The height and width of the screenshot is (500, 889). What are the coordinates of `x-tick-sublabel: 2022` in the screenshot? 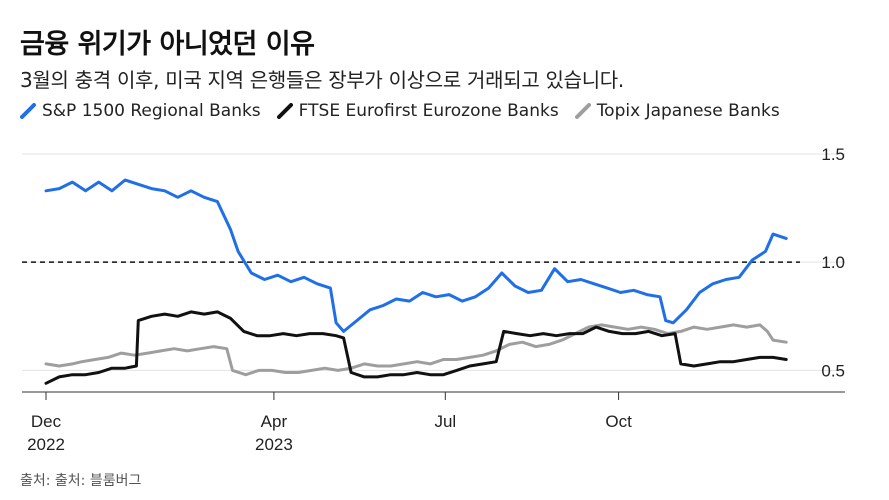 It's located at (46, 444).